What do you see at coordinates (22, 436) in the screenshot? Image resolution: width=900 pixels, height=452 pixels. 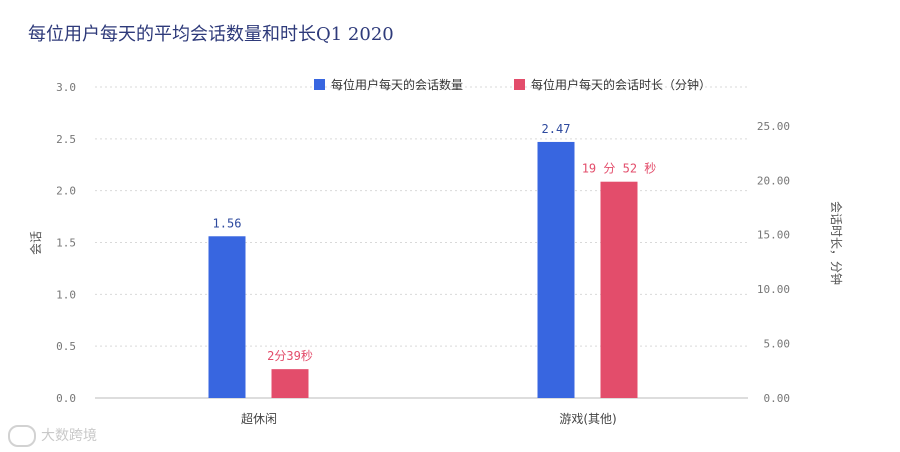 I see `watermark-logo-icon` at bounding box center [22, 436].